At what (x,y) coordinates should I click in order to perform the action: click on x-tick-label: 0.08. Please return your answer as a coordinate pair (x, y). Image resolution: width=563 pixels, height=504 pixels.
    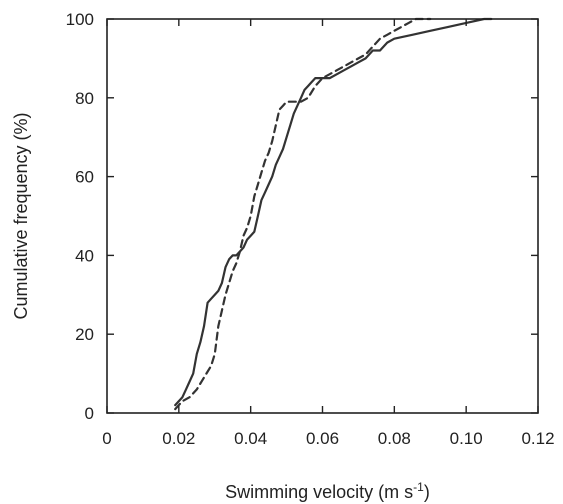
    Looking at the image, I should click on (394, 438).